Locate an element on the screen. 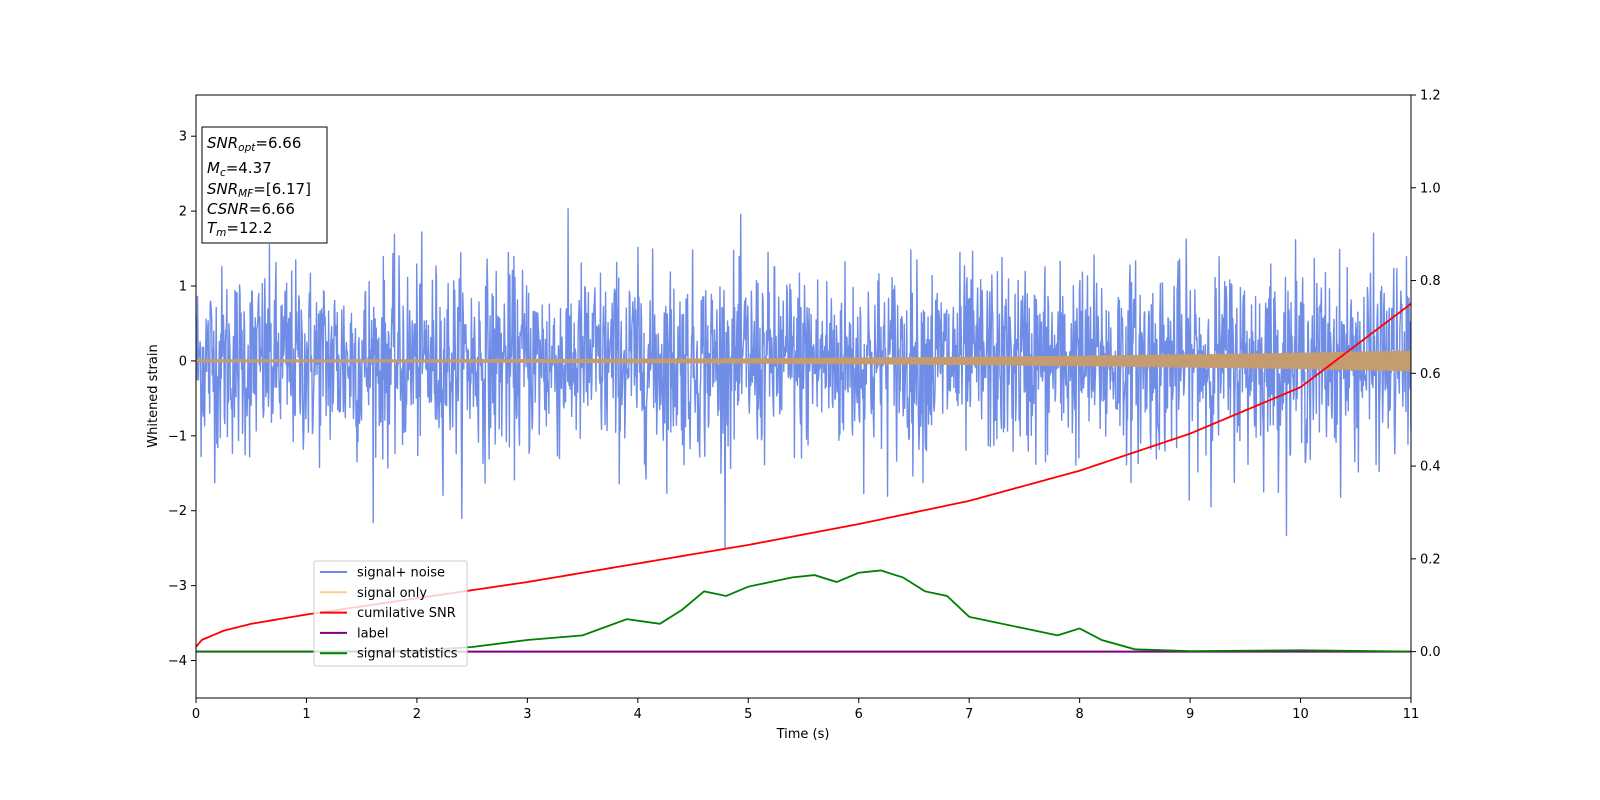 Image resolution: width=1600 pixels, height=800 pixels. y-left-tick-label: 3 is located at coordinates (183, 137).